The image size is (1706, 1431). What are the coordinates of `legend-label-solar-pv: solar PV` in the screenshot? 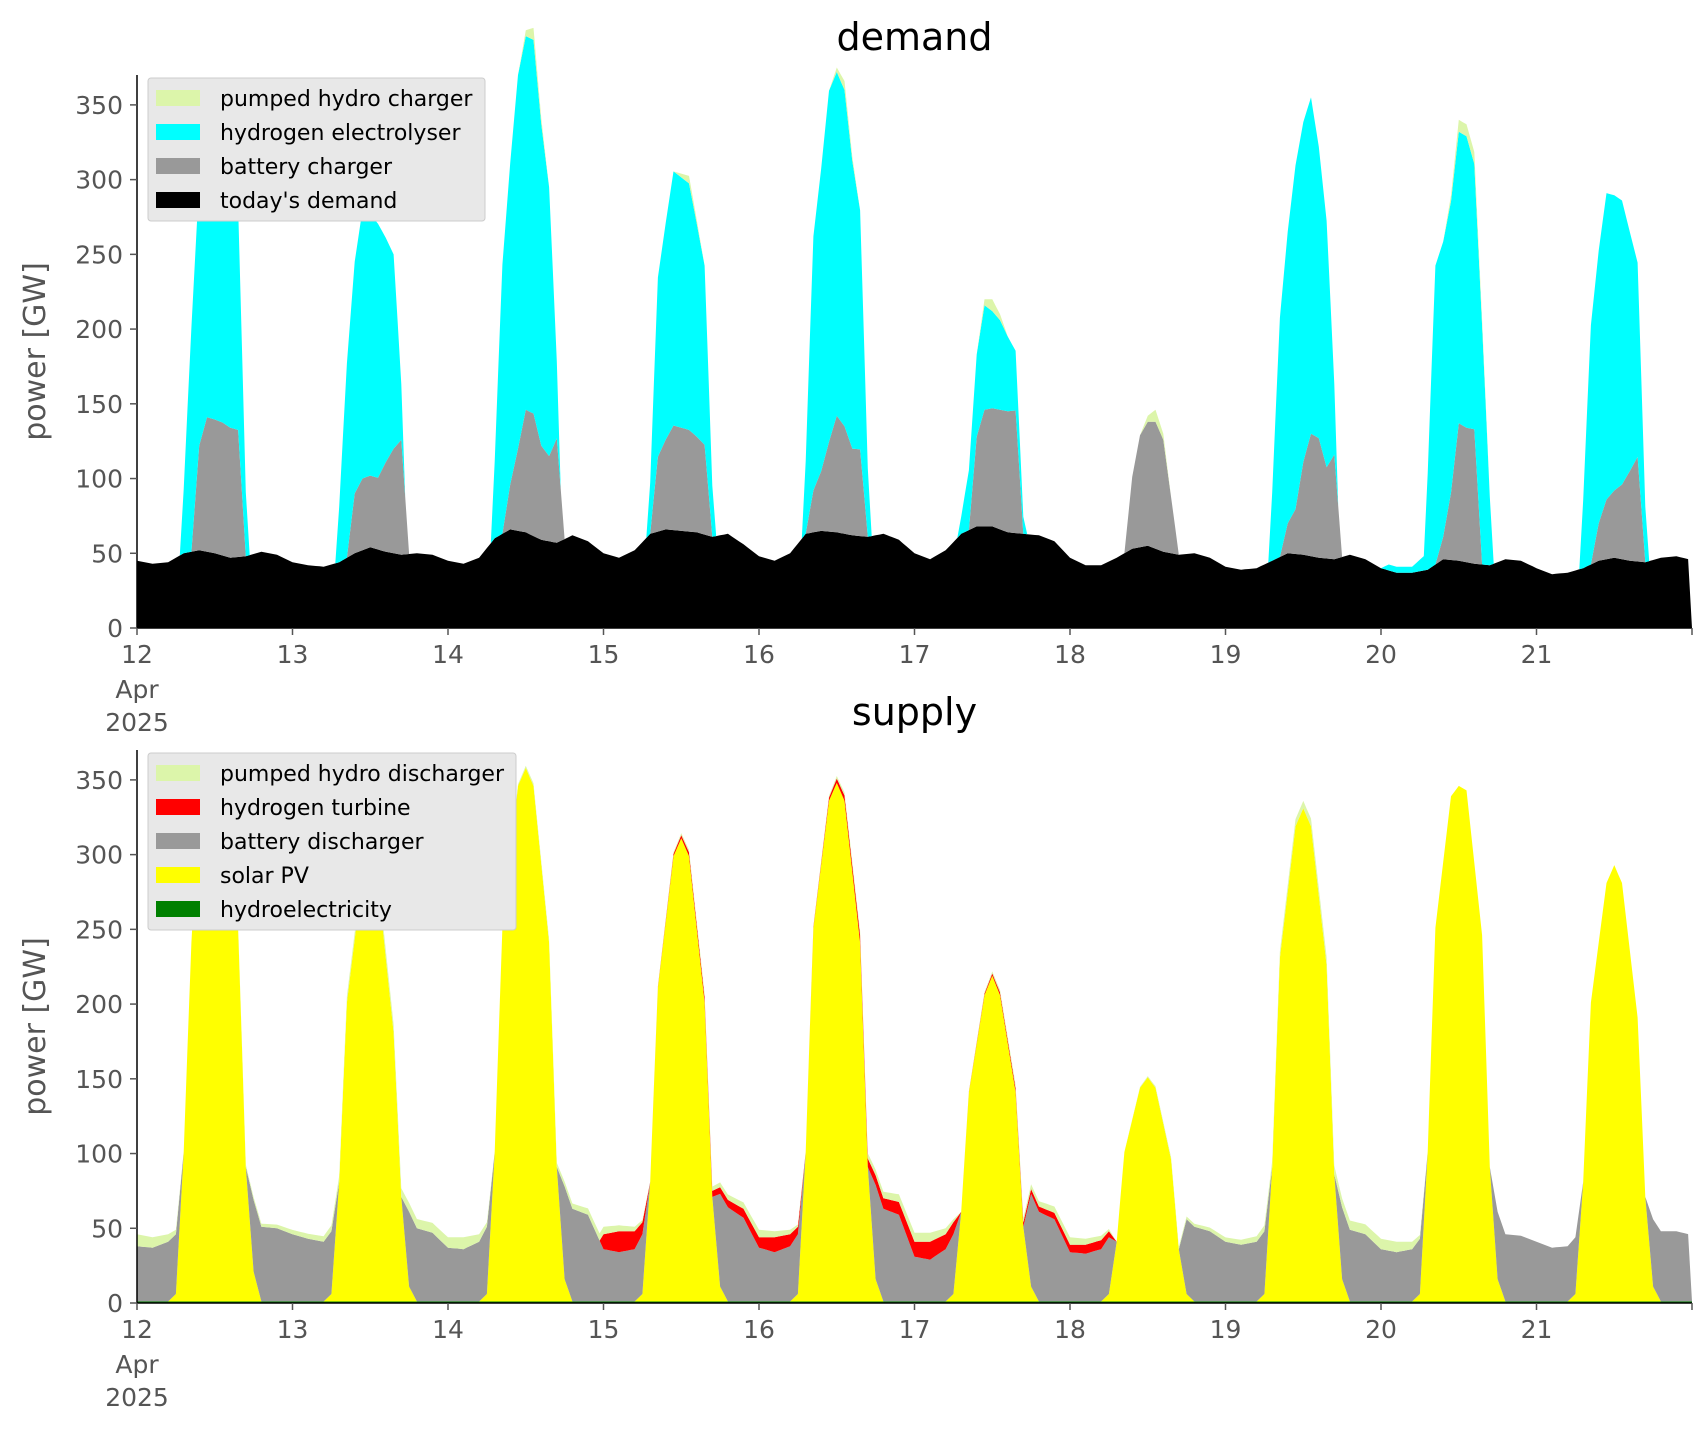 It's located at (264, 876).